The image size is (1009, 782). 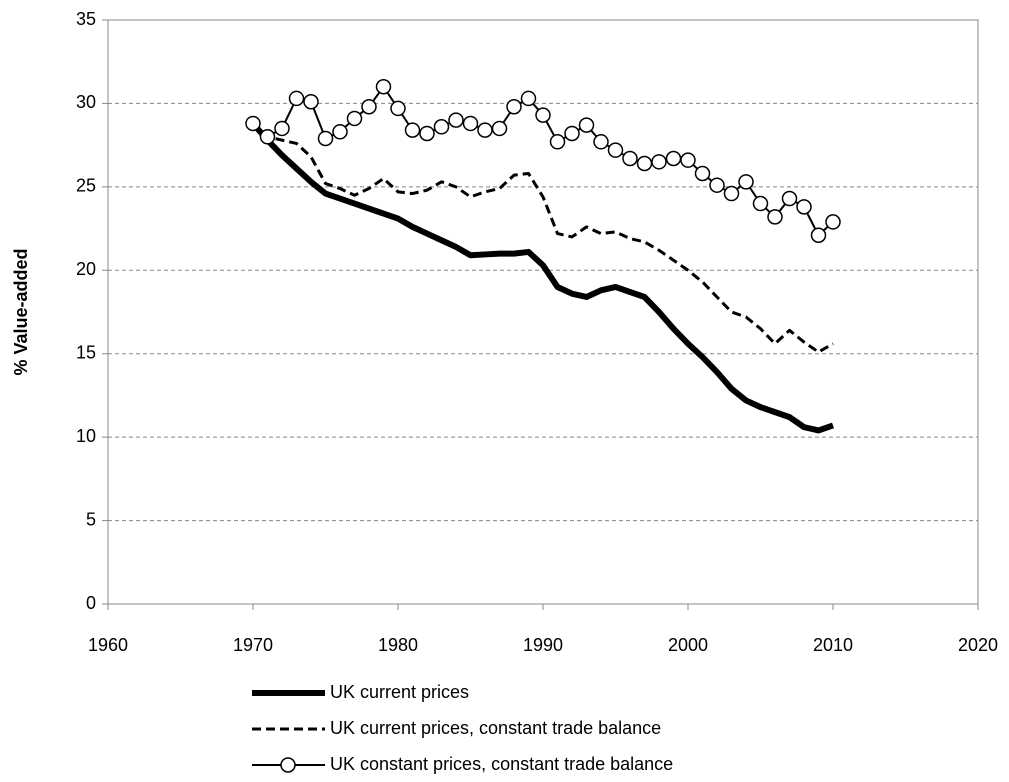 What do you see at coordinates (86, 19) in the screenshot?
I see `y-tick-label: 35` at bounding box center [86, 19].